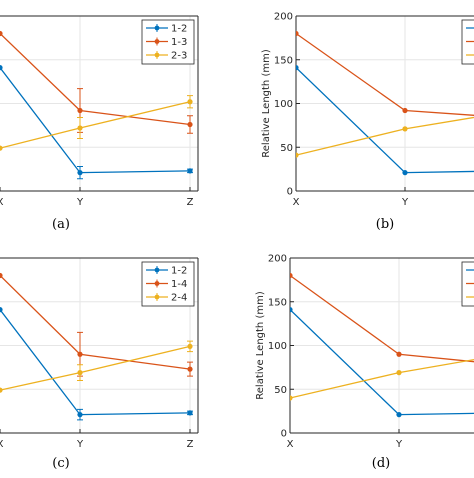 This screenshot has height=478, width=474. I want to click on legend-label: 2-3, so click(179, 56).